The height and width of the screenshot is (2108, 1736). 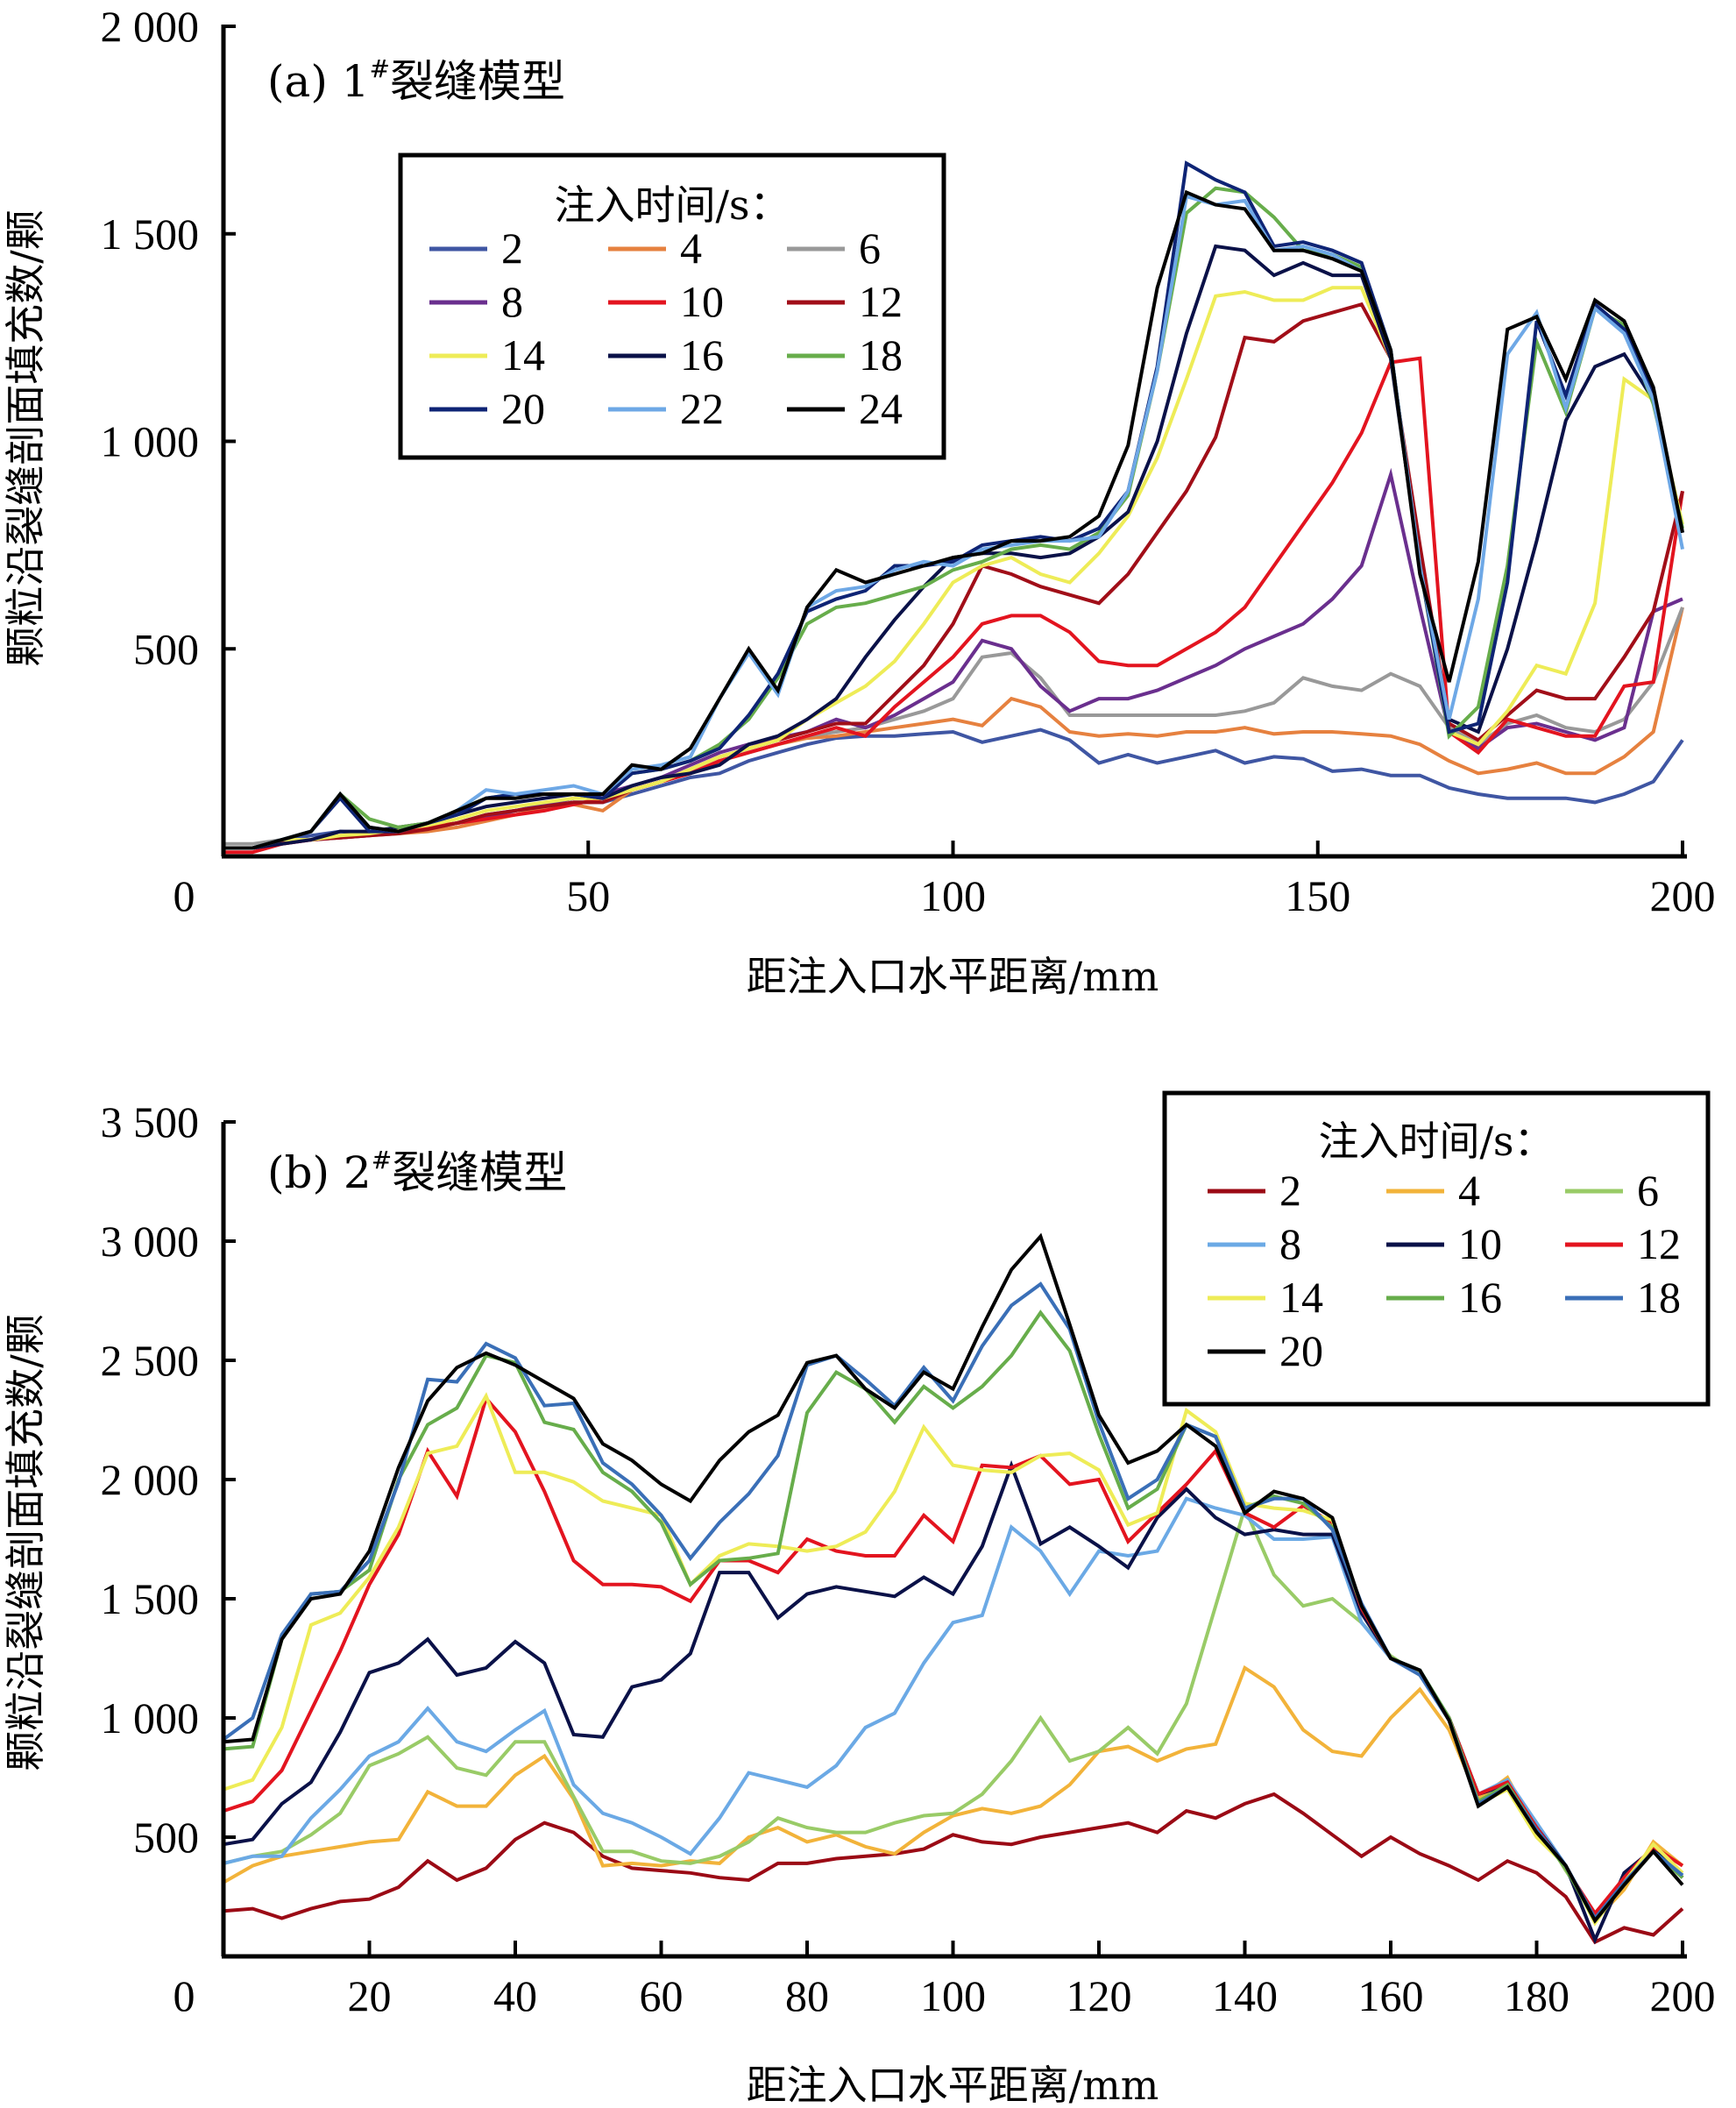 I want to click on legend-label-b-10: 10, so click(x=1480, y=1243).